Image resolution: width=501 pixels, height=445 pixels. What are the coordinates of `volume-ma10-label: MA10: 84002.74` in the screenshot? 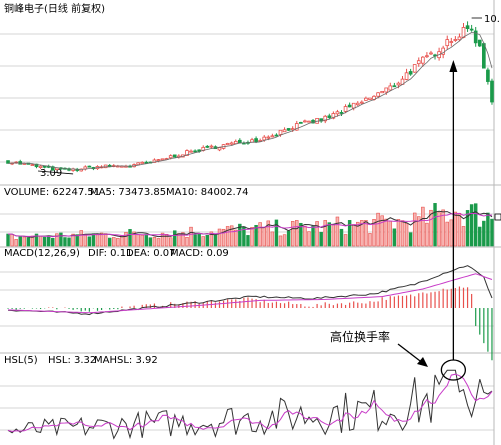 It's located at (207, 192).